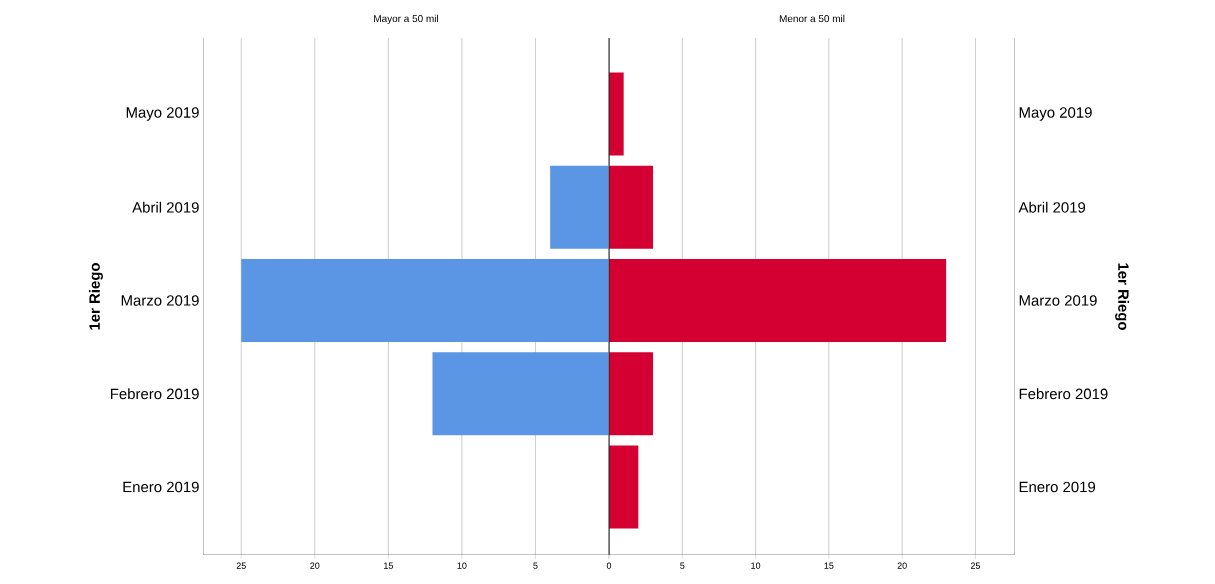  Describe the element at coordinates (609, 565) in the screenshot. I see `x-tick-label: 0` at that location.